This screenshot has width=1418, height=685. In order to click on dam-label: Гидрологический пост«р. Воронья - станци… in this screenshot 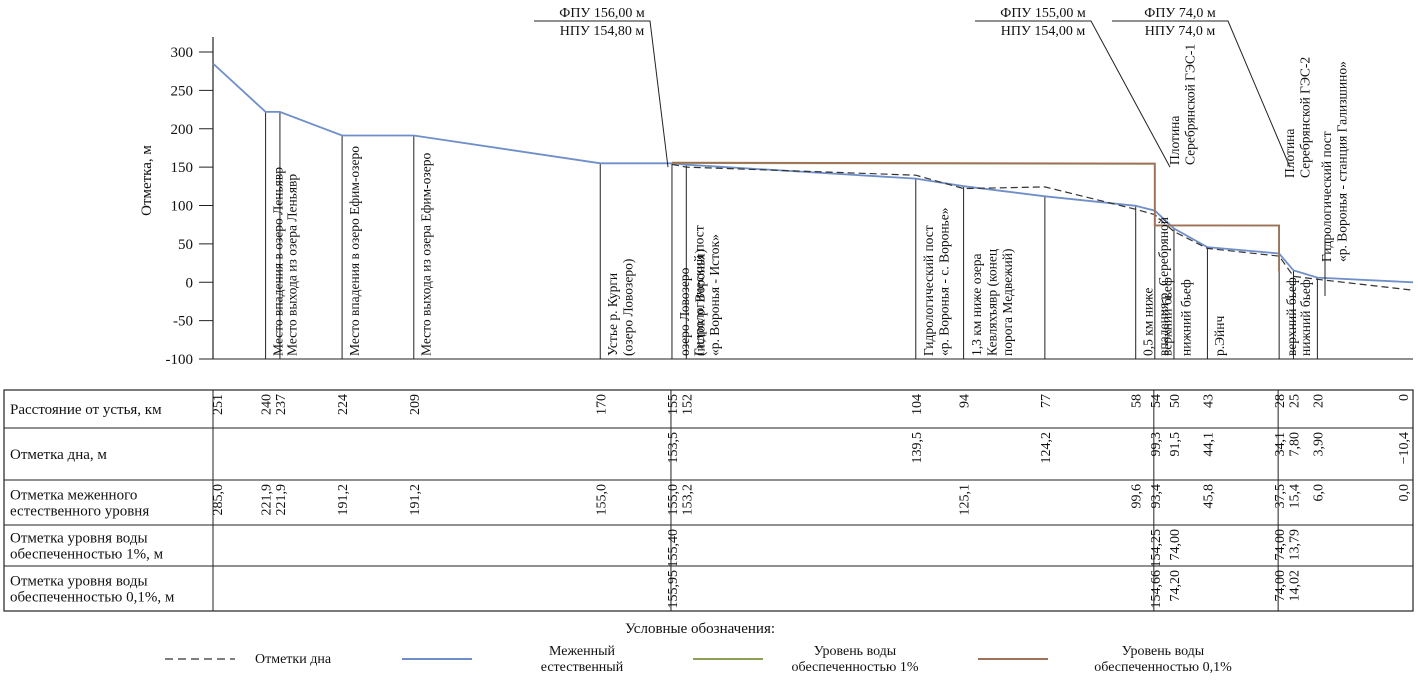, I will do `click(1334, 161)`.